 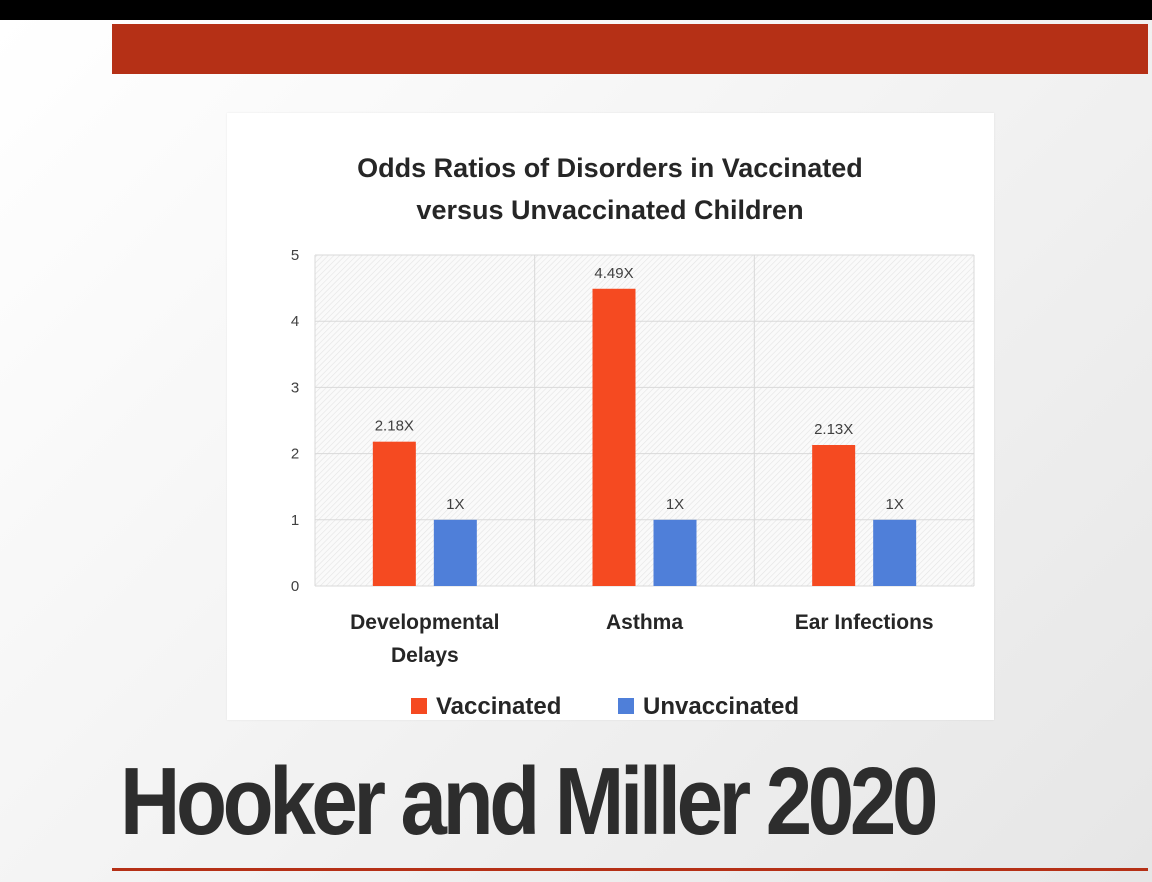 I want to click on x-category-label: Asthma, so click(x=644, y=622).